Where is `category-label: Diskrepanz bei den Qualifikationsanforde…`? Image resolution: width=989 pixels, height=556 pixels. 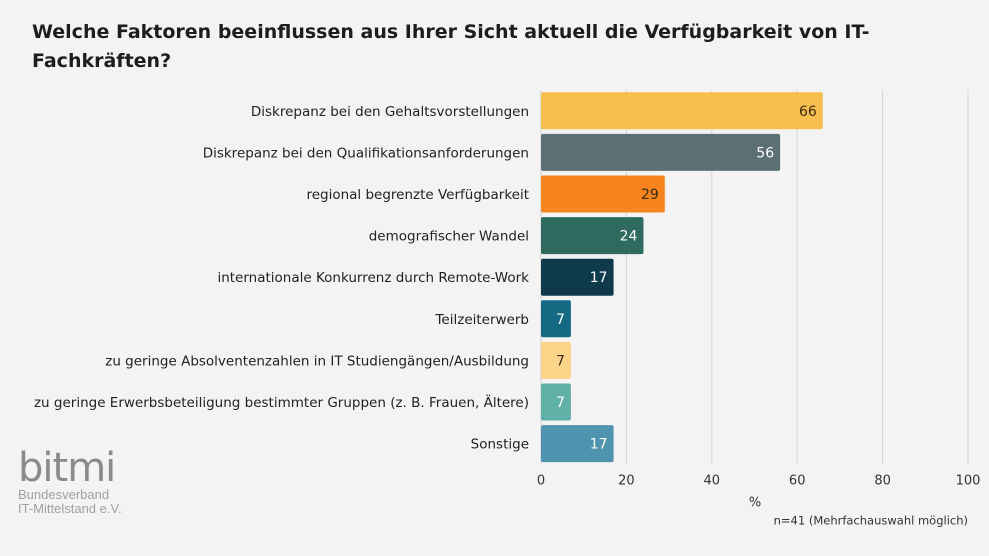 category-label: Diskrepanz bei den Qualifikationsanforde… is located at coordinates (366, 153).